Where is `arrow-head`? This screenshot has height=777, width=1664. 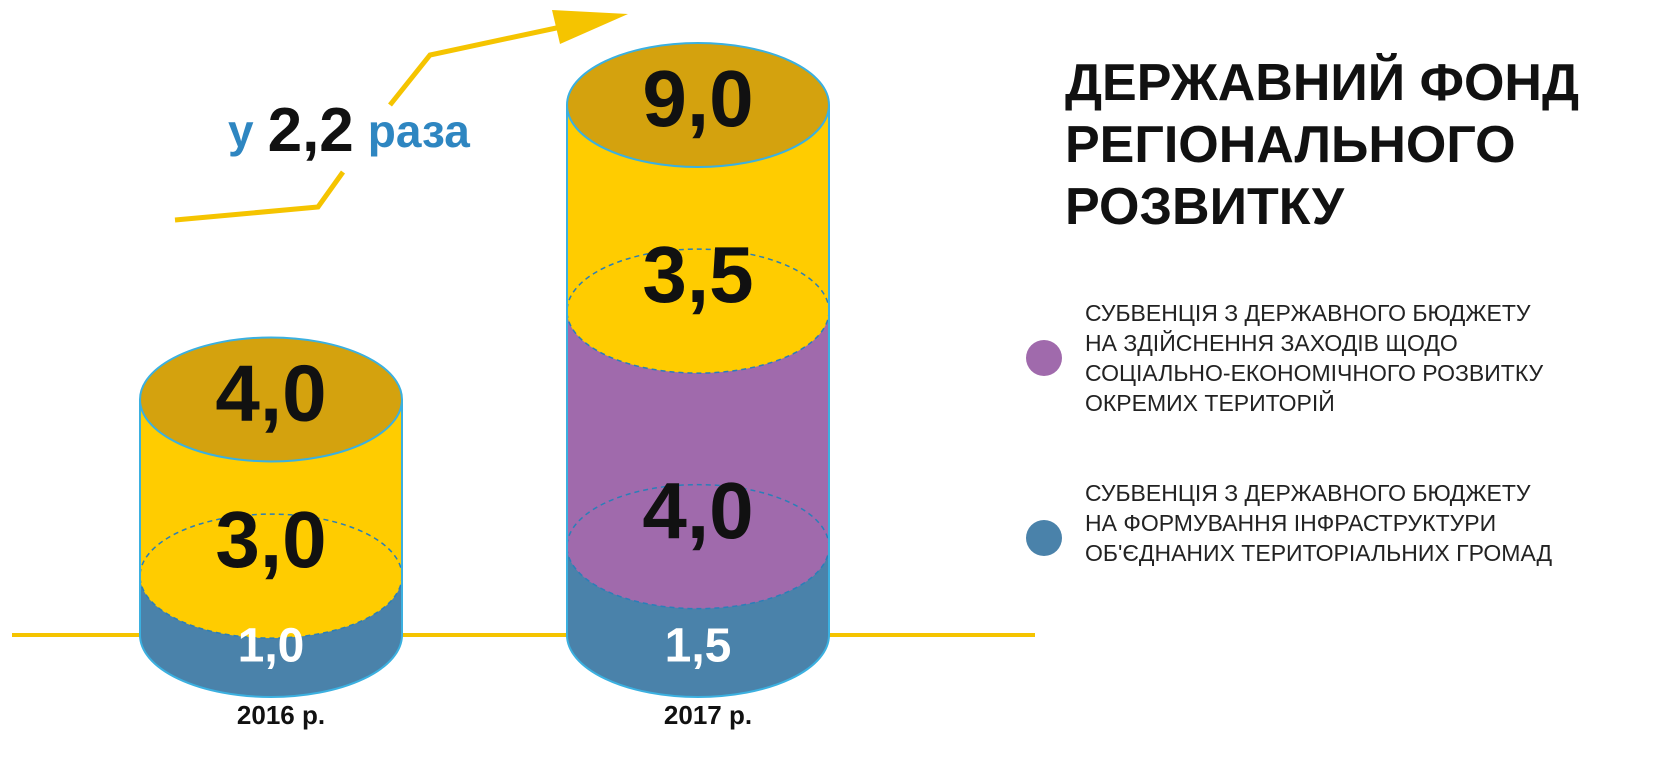 arrow-head is located at coordinates (590, 27).